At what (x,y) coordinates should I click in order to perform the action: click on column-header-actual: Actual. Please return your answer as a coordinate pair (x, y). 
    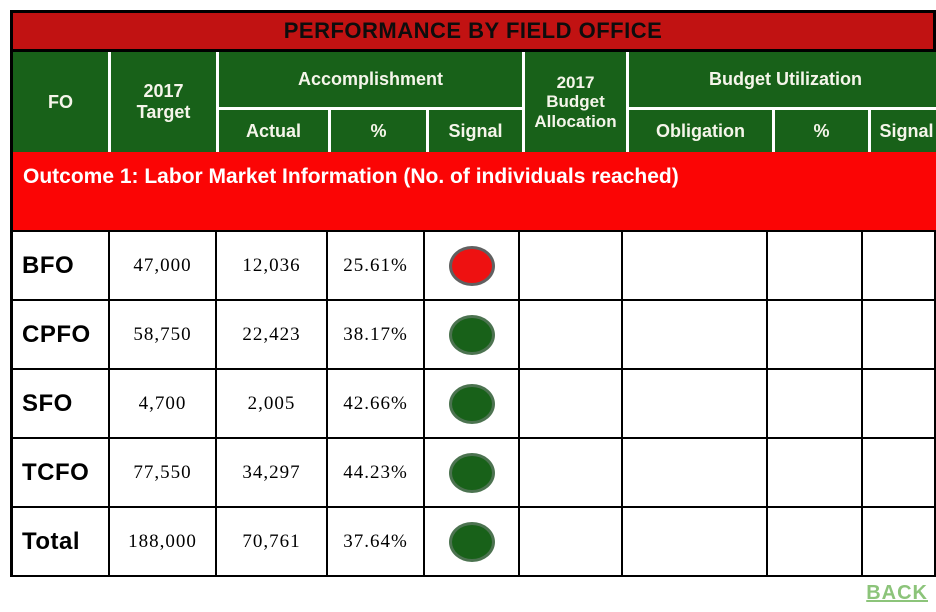
    Looking at the image, I should click on (273, 131).